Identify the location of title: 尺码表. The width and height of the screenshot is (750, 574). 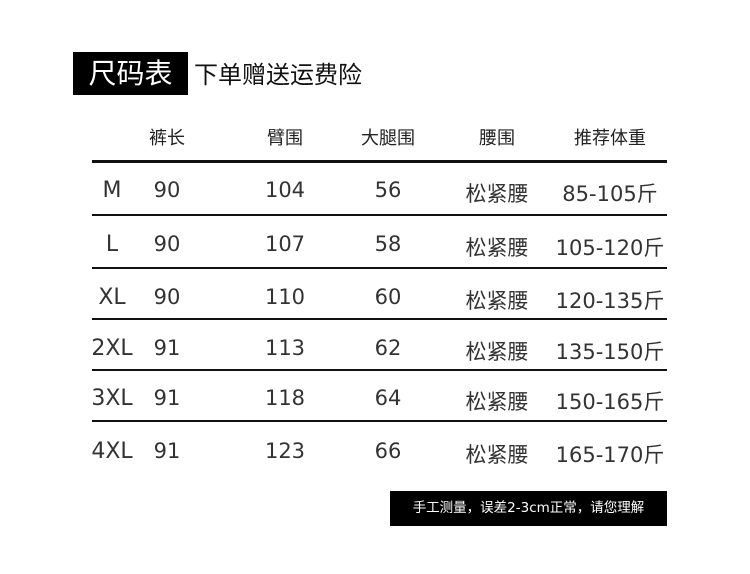
(130, 73).